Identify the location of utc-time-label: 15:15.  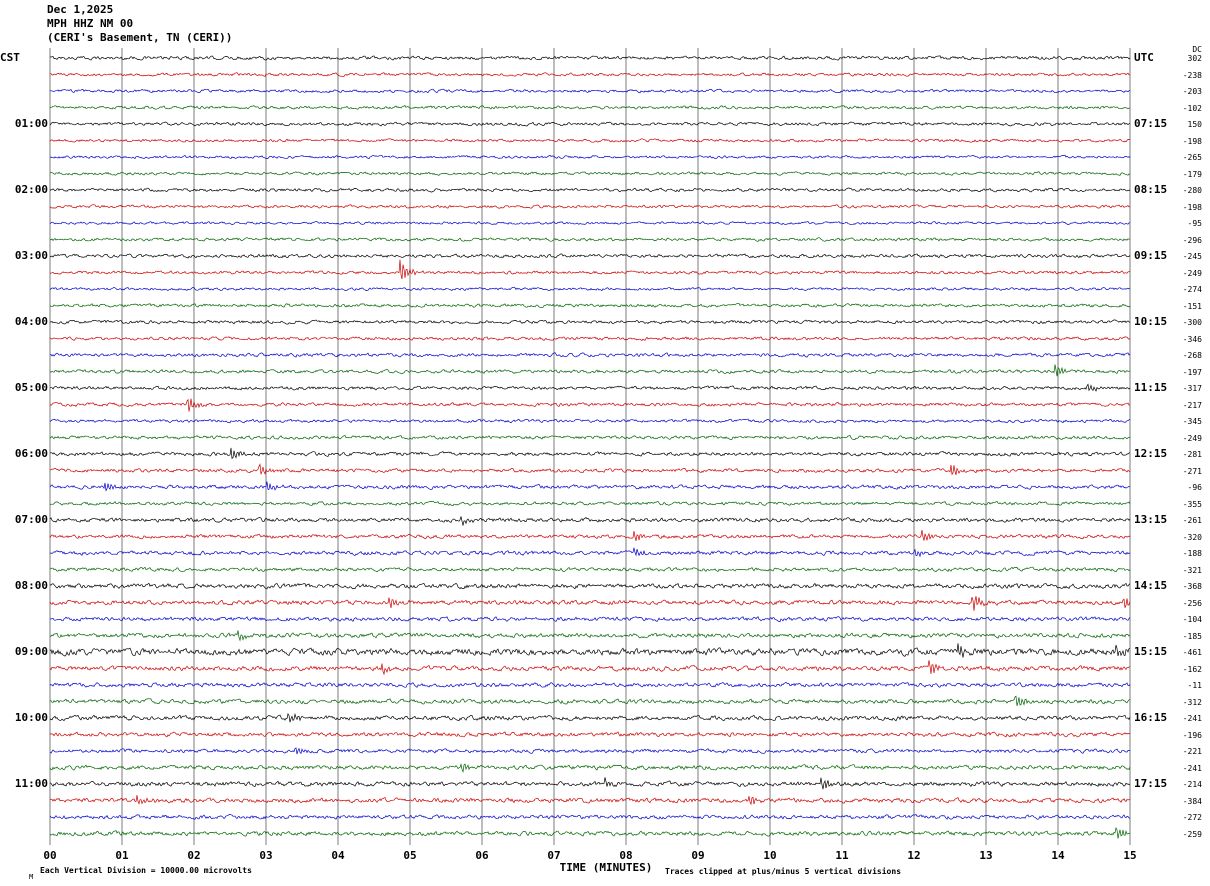
(1151, 651).